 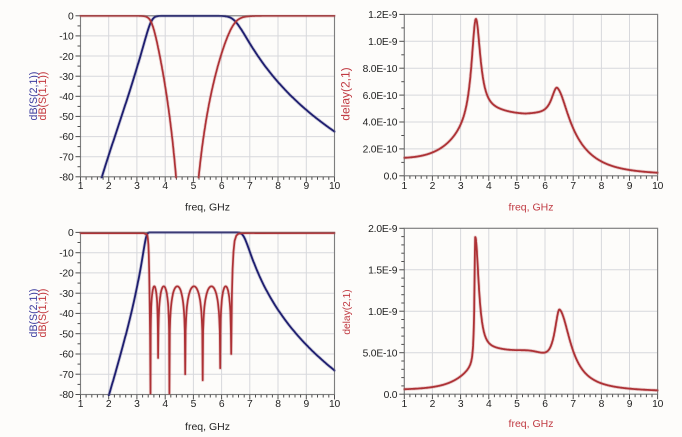 I want to click on svg-text: 6.0E-10, so click(x=380, y=96).